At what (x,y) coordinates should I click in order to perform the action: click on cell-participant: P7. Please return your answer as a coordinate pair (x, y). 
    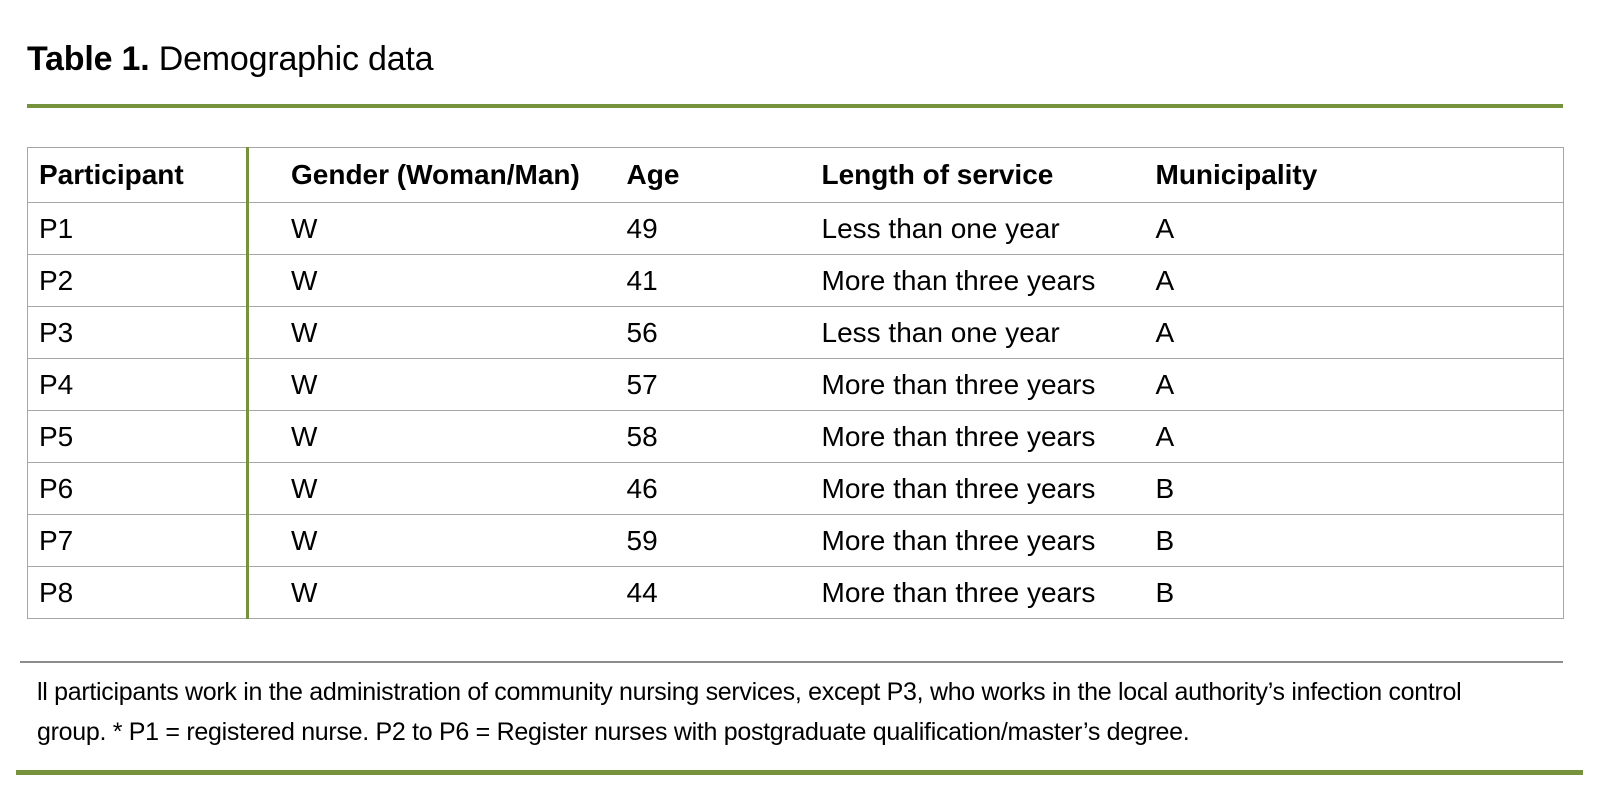
    Looking at the image, I should click on (138, 540).